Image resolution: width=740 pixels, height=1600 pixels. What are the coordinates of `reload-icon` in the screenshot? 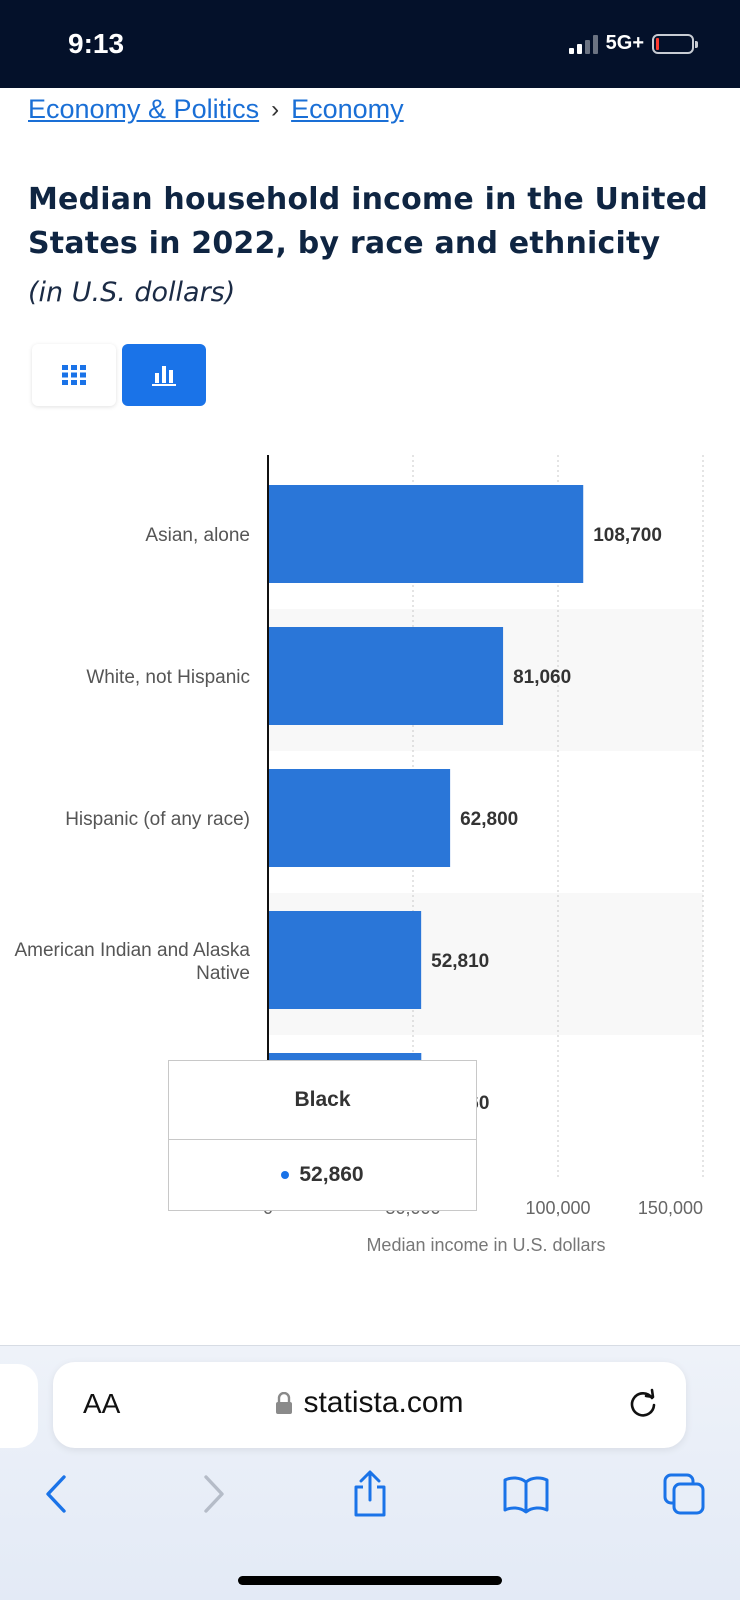 It's located at (643, 1402).